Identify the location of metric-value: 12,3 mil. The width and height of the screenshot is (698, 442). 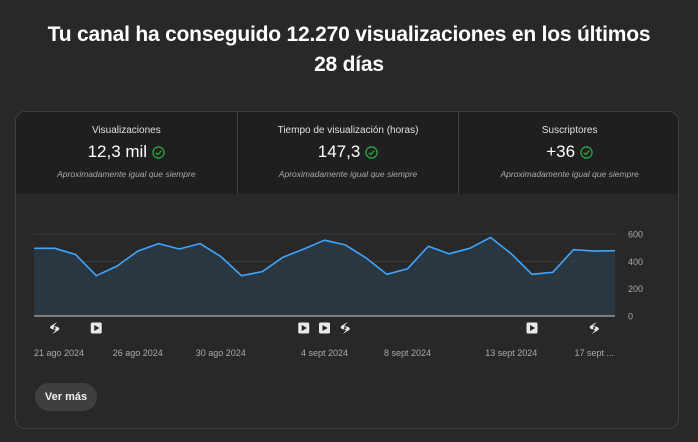
(117, 151).